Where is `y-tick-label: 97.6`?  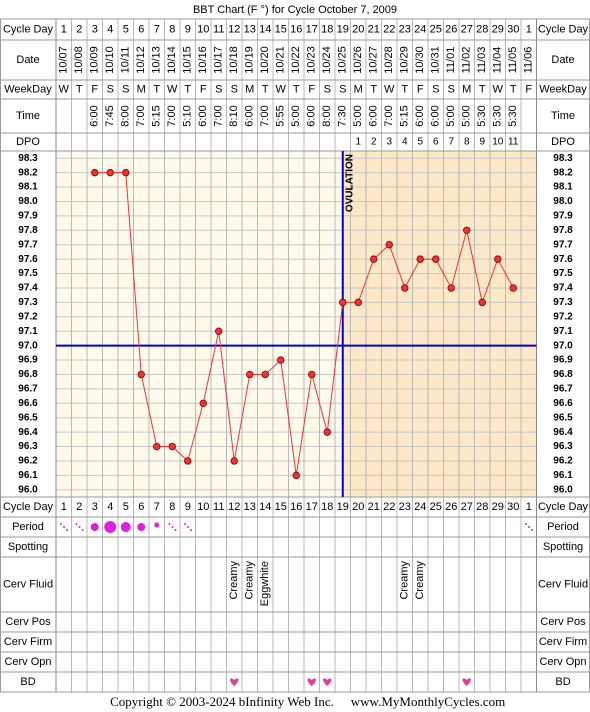 y-tick-label: 97.6 is located at coordinates (563, 259).